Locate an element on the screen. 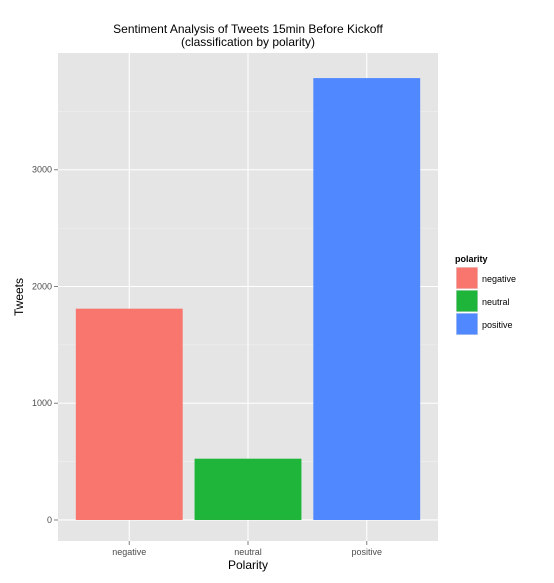  legend-swatch-neutral is located at coordinates (467, 301).